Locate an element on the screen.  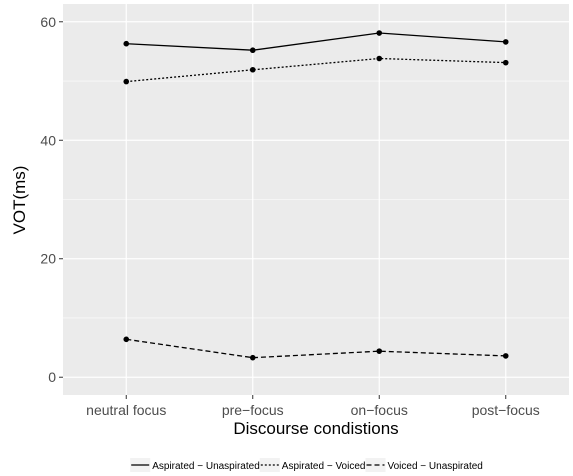
y-tick-label: 0 is located at coordinates (52, 377).